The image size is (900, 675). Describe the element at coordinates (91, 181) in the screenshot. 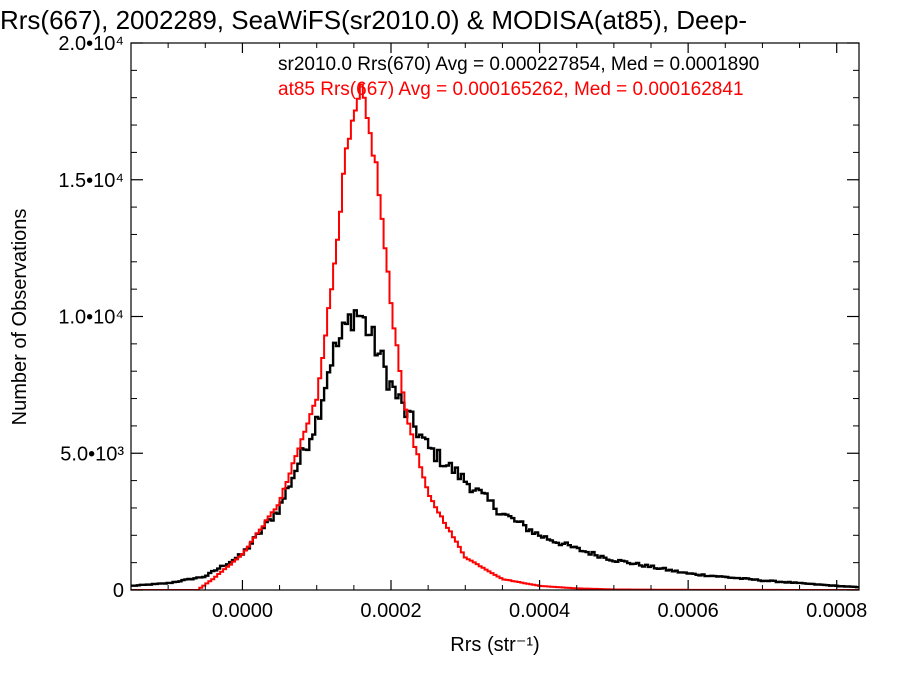

I see `y-tick-label: 1.5•10⁴` at that location.